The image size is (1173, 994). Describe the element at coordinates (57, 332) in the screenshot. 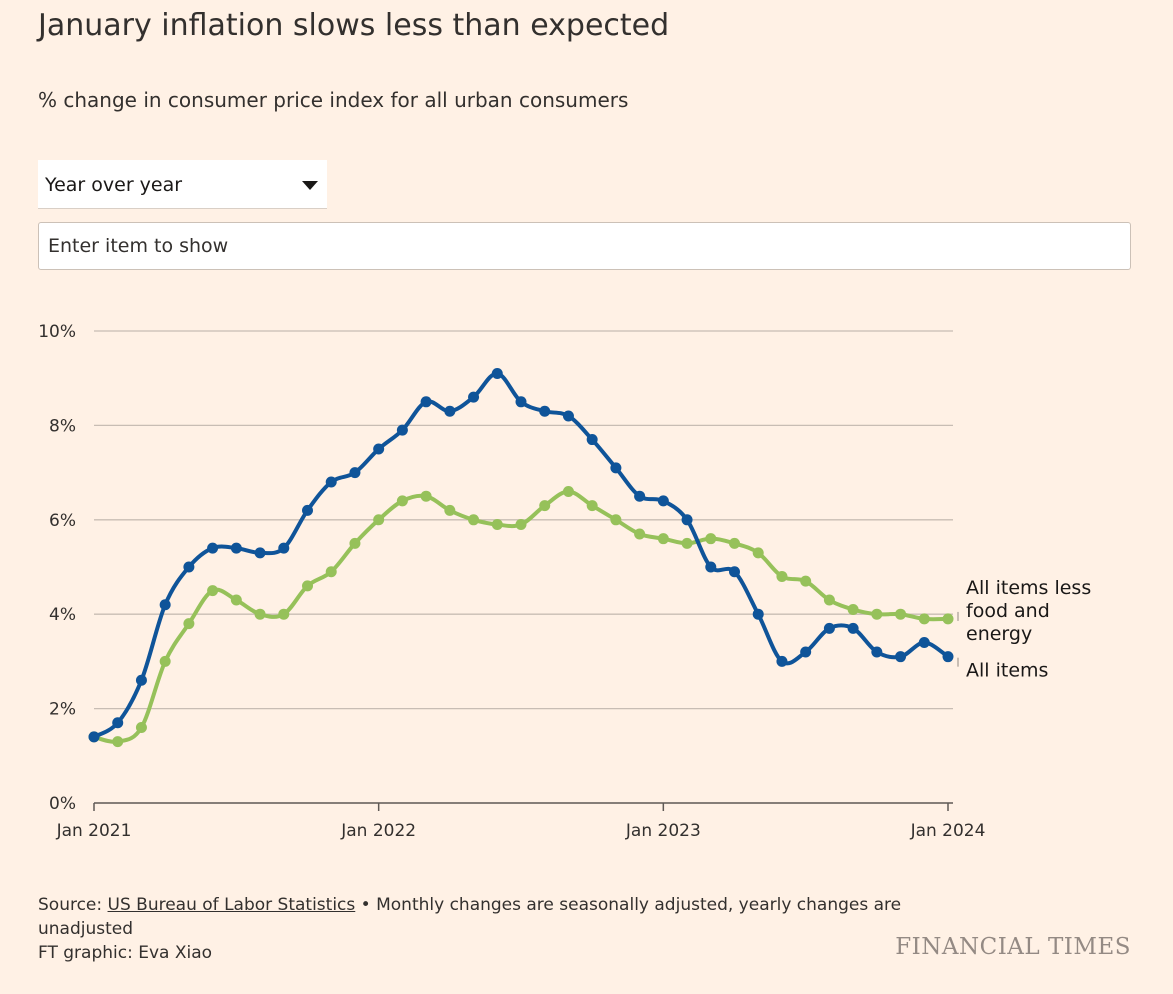

I see `y-tick-label: 10%` at that location.